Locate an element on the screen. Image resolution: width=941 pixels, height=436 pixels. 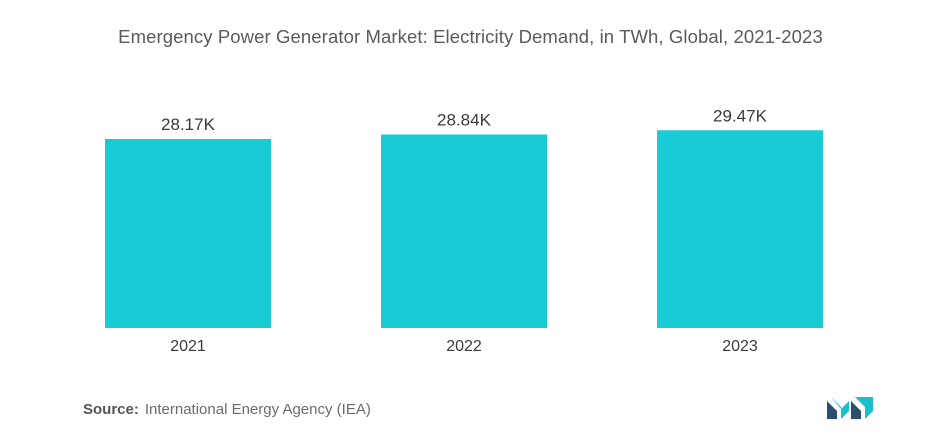
source-note: Source: International Energy Agency (IEA) is located at coordinates (227, 409).